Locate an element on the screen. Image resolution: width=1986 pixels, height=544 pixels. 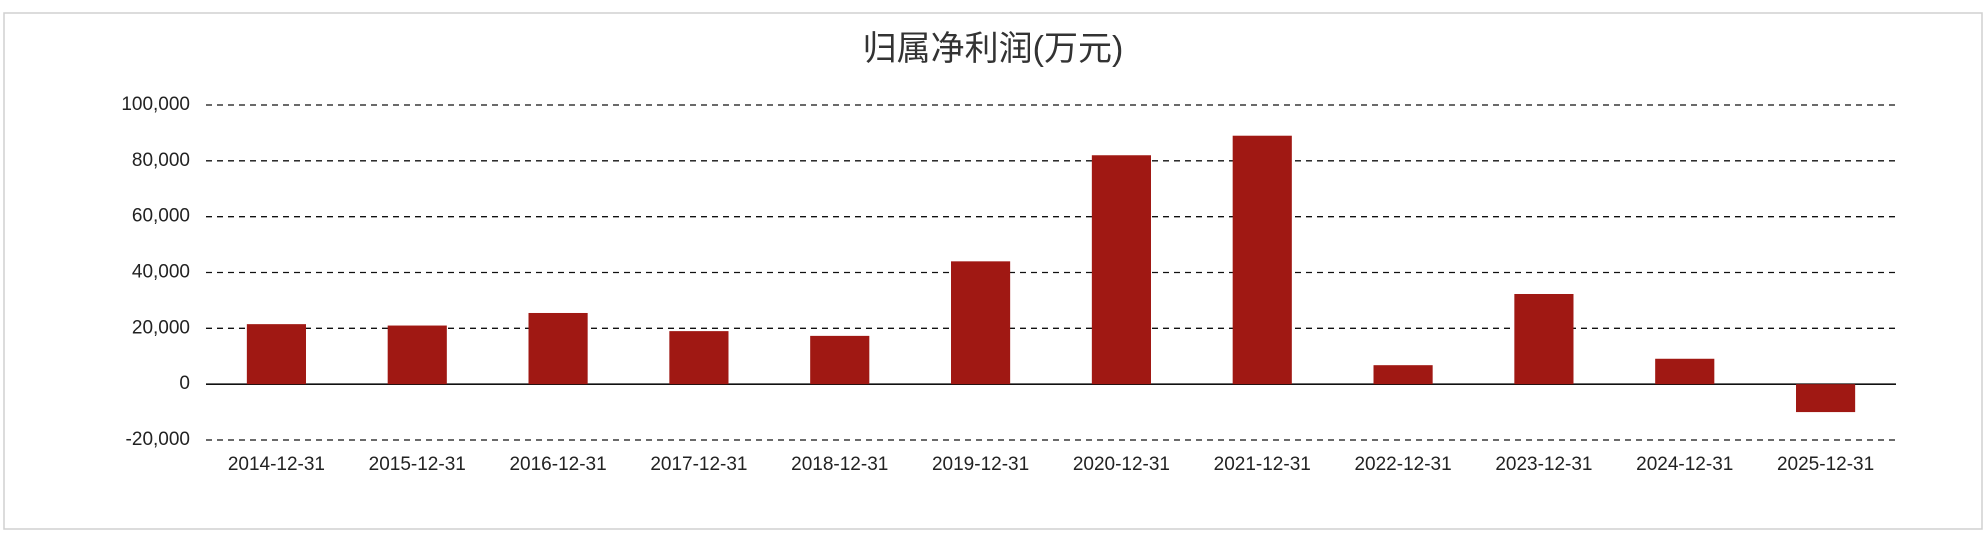
x-tick-label: 2014-12-31 is located at coordinates (276, 464).